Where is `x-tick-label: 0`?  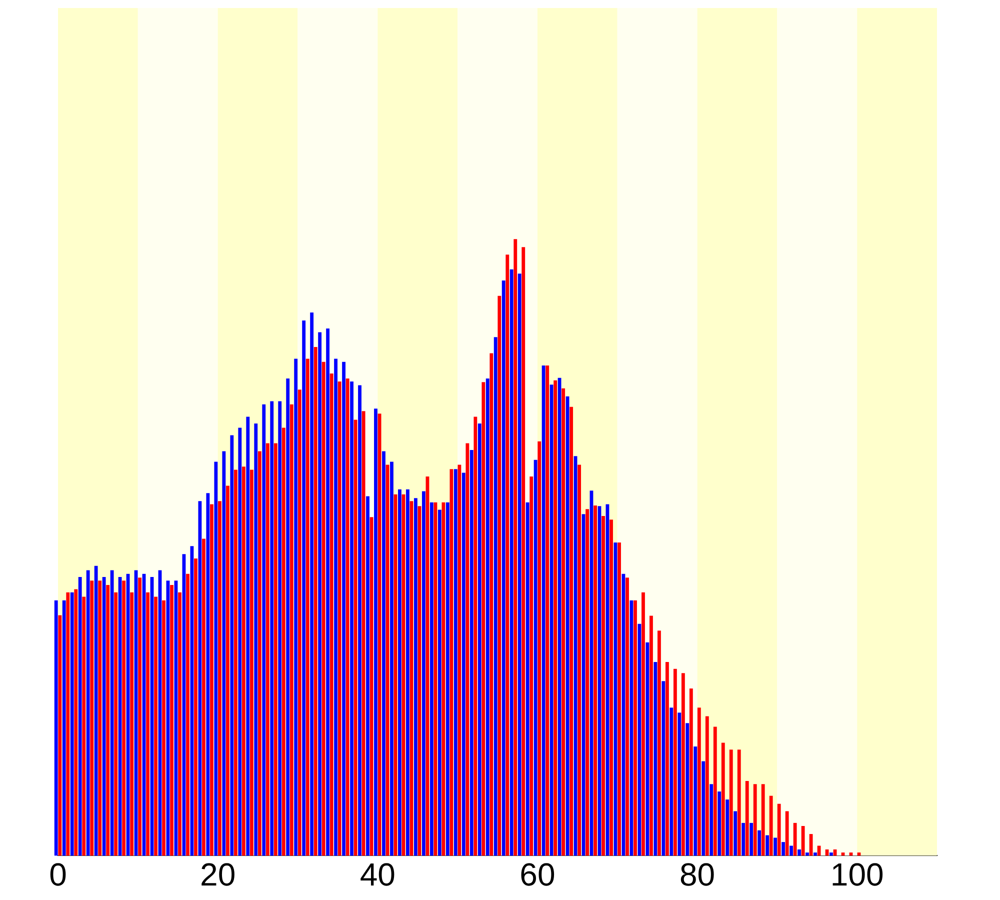 x-tick-label: 0 is located at coordinates (58, 874).